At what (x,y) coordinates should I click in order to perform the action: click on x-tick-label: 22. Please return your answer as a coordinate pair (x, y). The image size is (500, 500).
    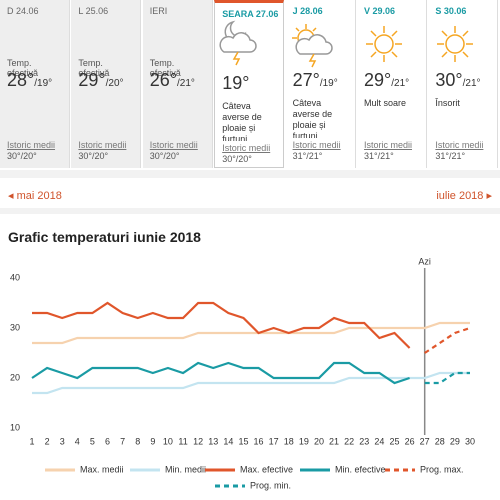
    Looking at the image, I should click on (349, 441).